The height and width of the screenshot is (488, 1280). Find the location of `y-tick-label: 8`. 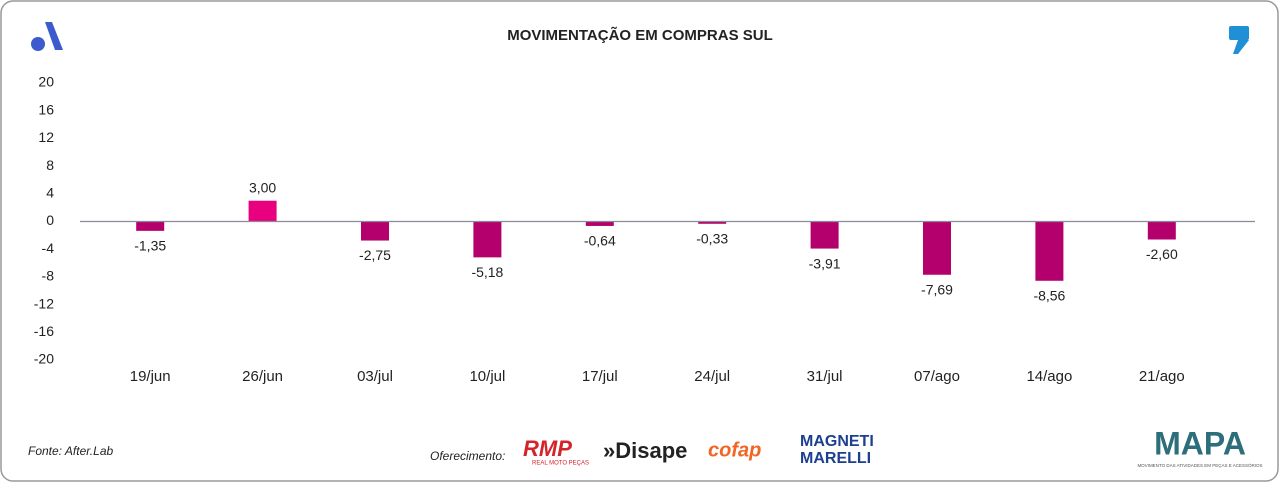

y-tick-label: 8 is located at coordinates (50, 165).